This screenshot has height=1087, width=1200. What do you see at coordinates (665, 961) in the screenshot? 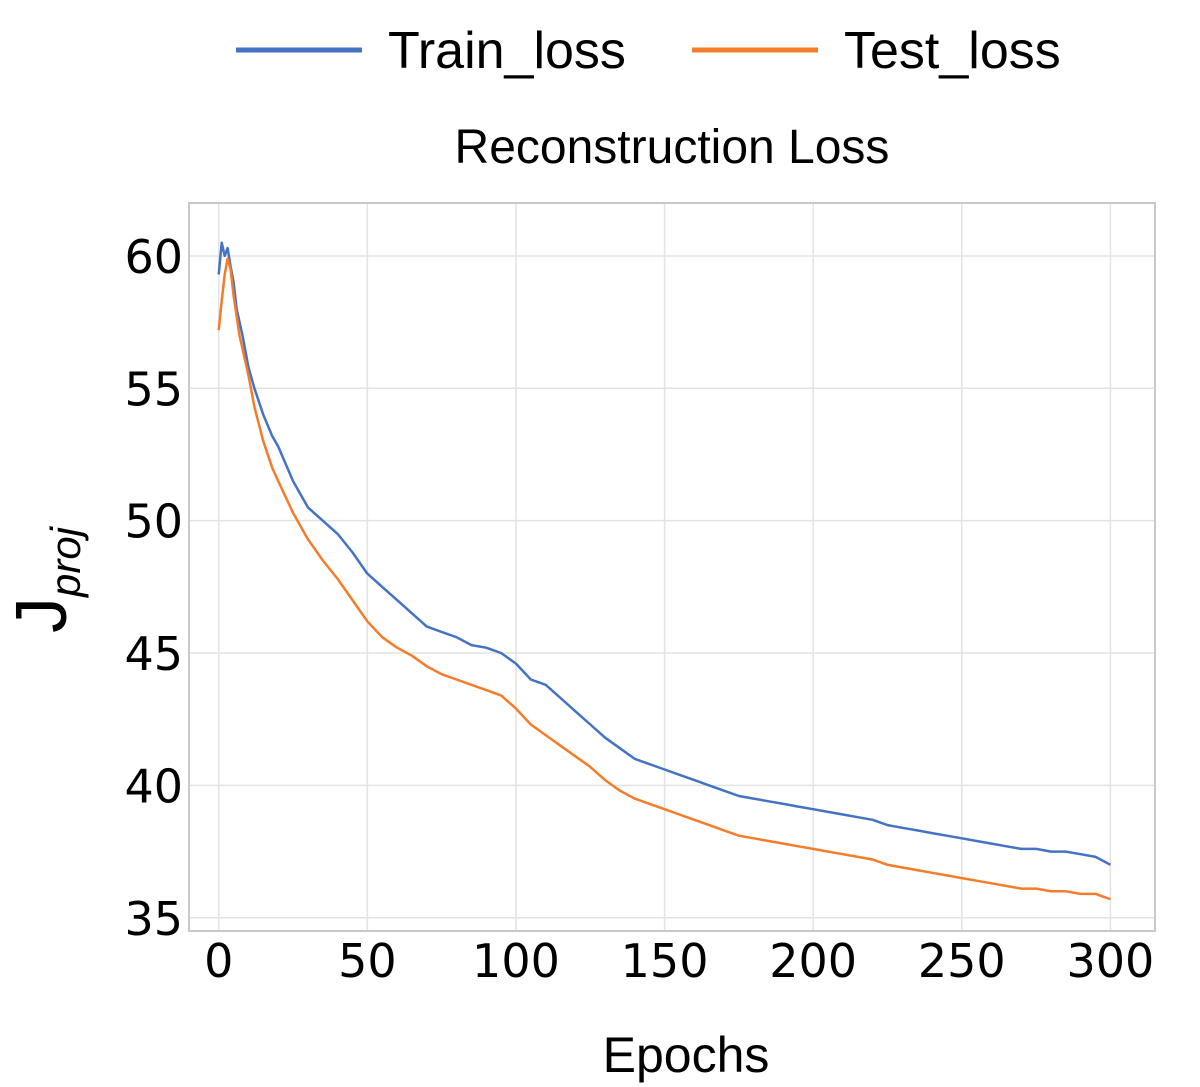
I see `x-tick-label: 150` at bounding box center [665, 961].